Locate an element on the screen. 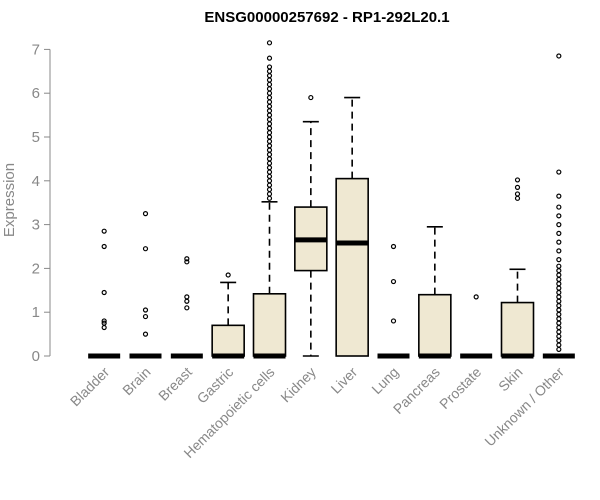 The height and width of the screenshot is (500, 600). box-kidney is located at coordinates (311, 225).